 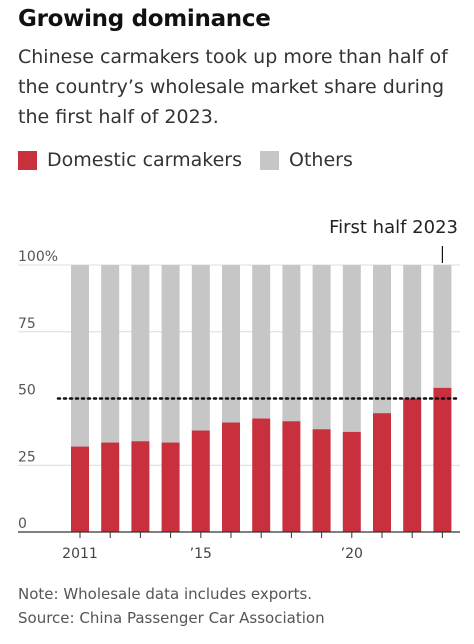 What do you see at coordinates (270, 160) in the screenshot?
I see `legend-swatch-others` at bounding box center [270, 160].